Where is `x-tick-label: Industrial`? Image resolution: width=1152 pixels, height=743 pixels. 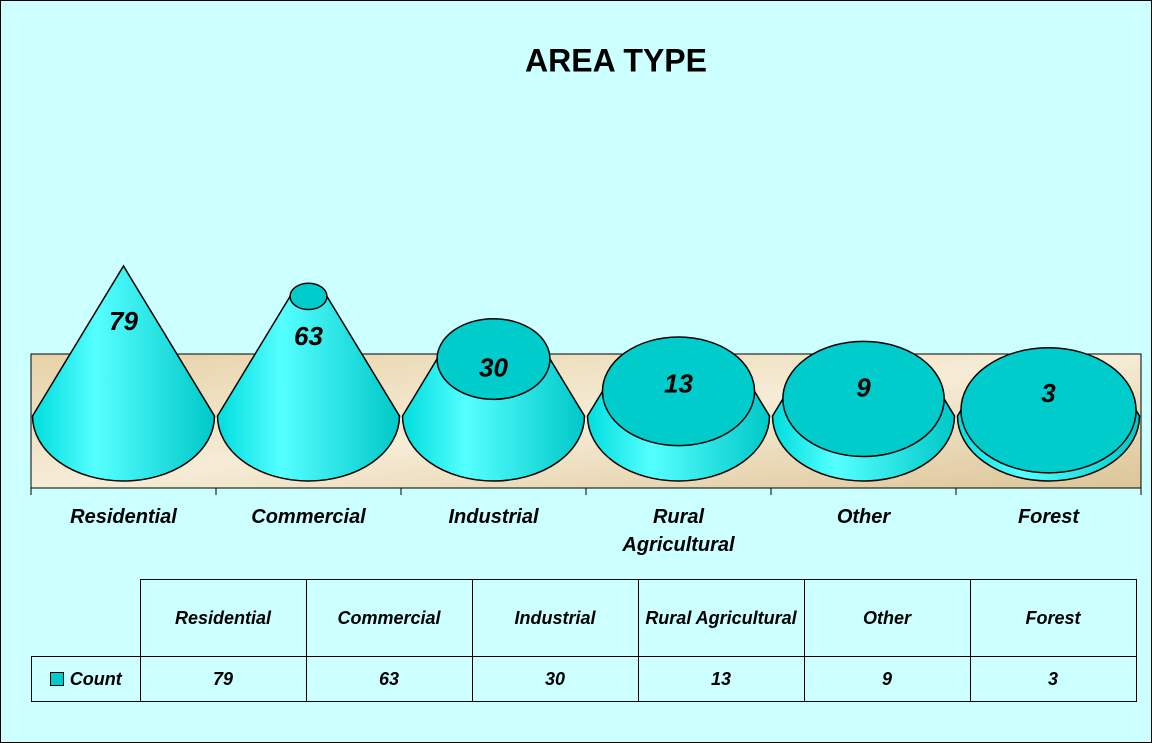
x-tick-label: Industrial is located at coordinates (493, 517).